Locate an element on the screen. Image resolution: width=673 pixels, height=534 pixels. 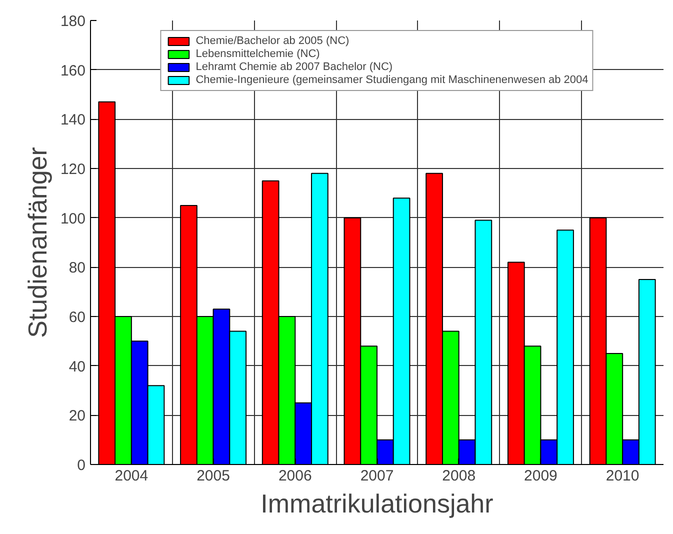
x-tick-label: 2007 is located at coordinates (377, 476).